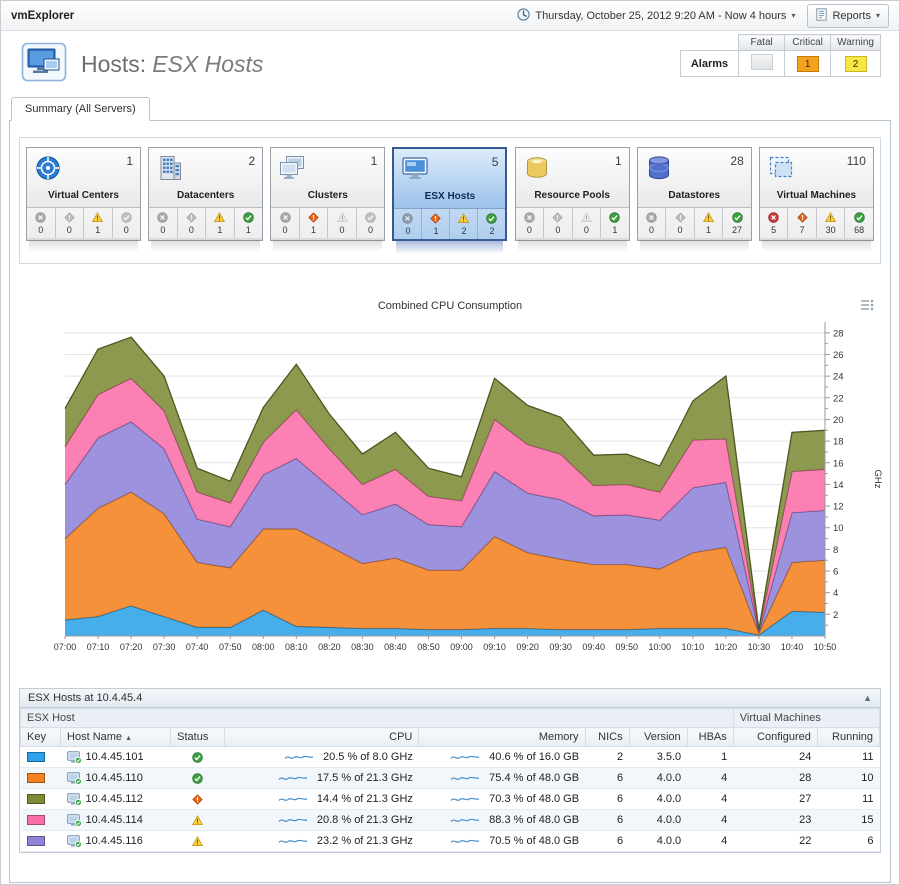 Image resolution: width=900 pixels, height=885 pixels. Describe the element at coordinates (775, 737) in the screenshot. I see `column-header-configured: Configured` at that location.